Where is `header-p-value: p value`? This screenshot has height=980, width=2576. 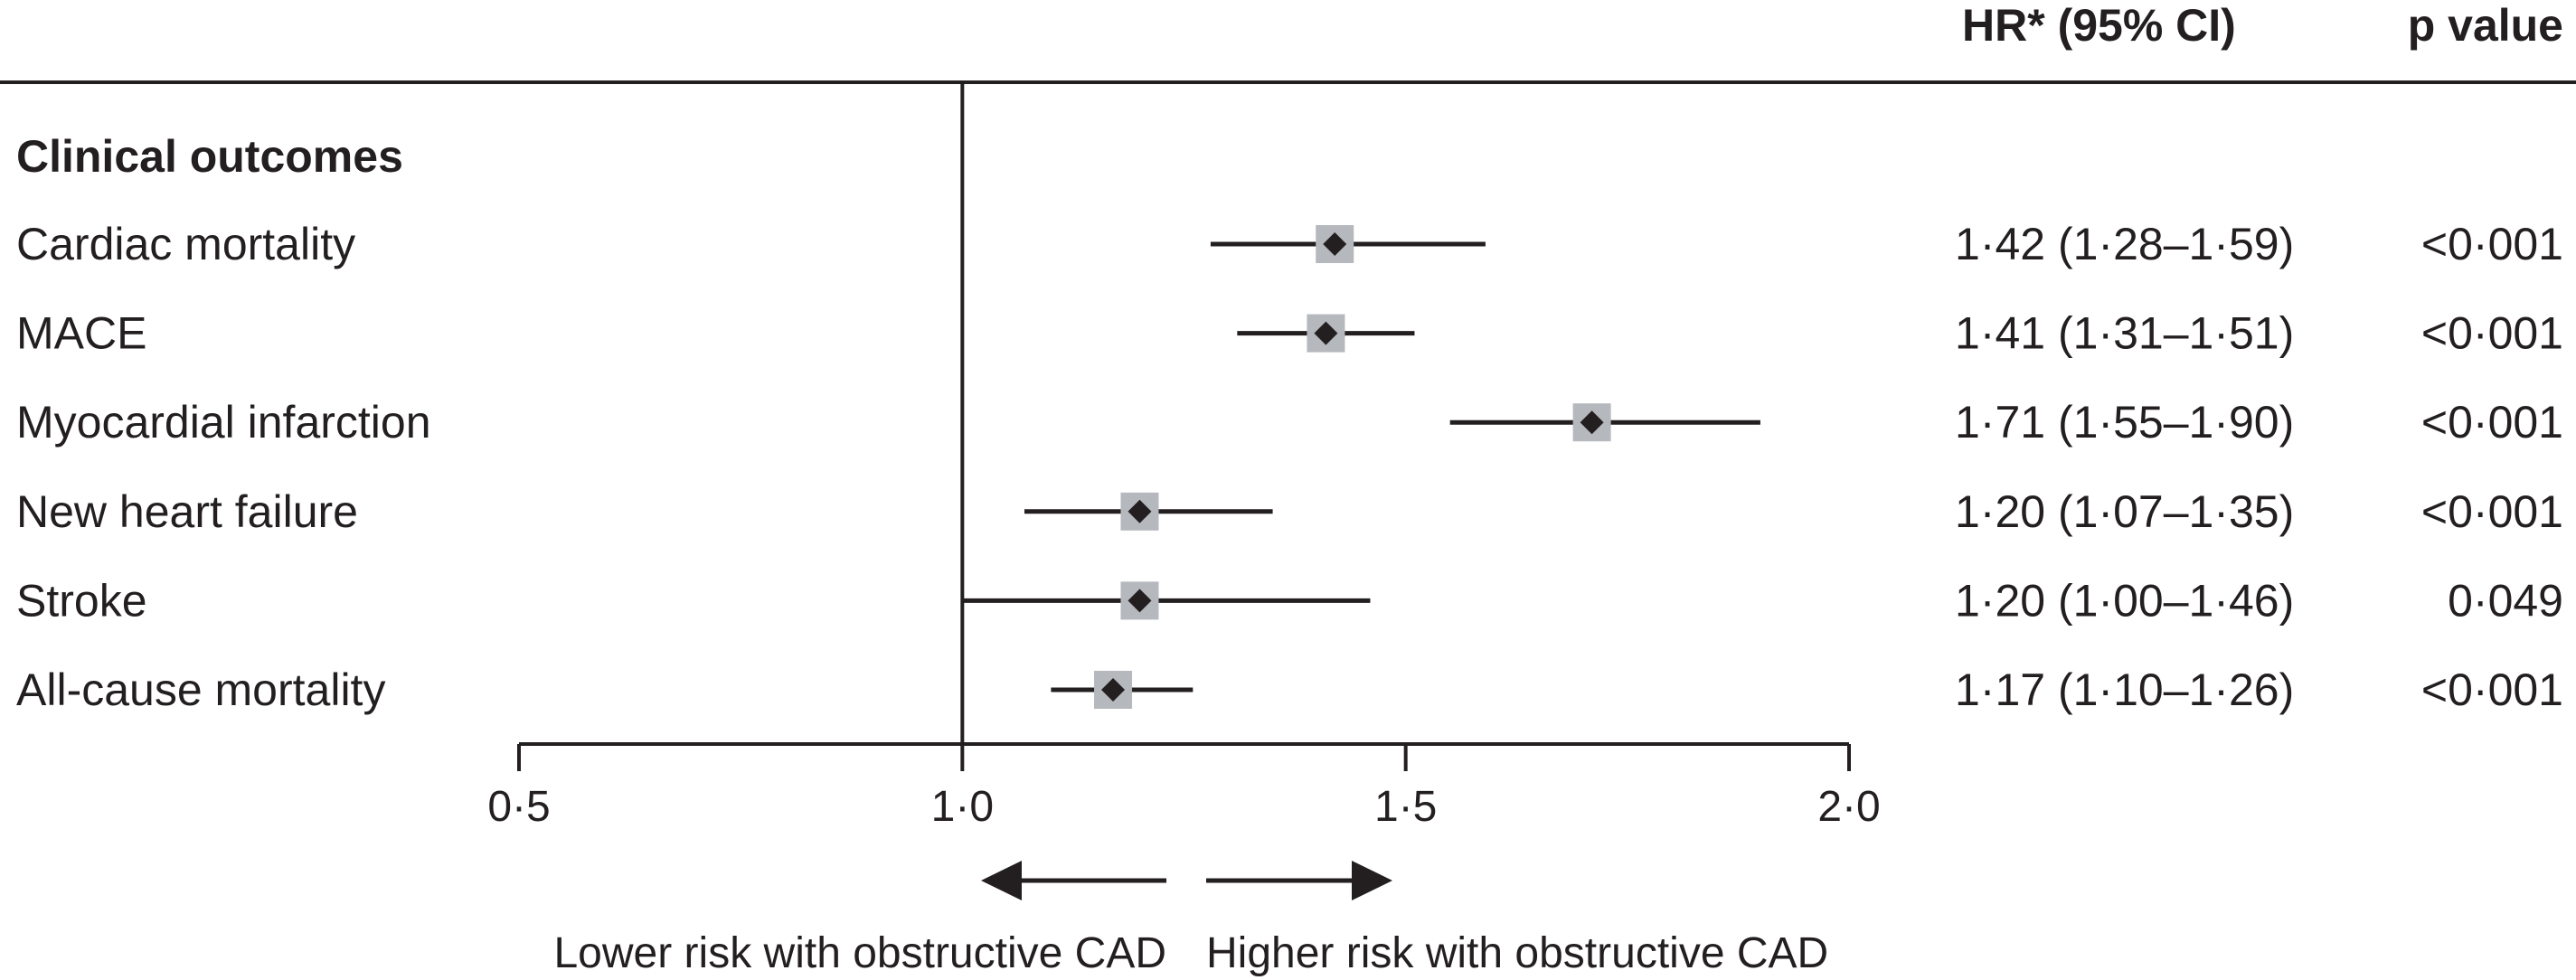 header-p-value: p value is located at coordinates (2486, 25).